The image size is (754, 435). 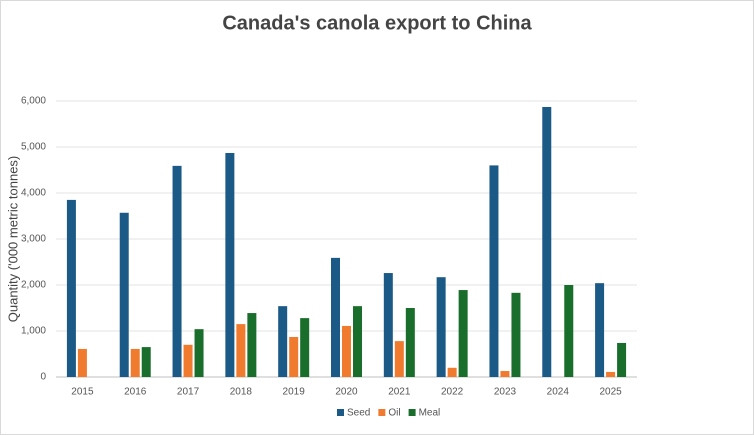 What do you see at coordinates (505, 392) in the screenshot?
I see `x-tick-label: 2023` at bounding box center [505, 392].